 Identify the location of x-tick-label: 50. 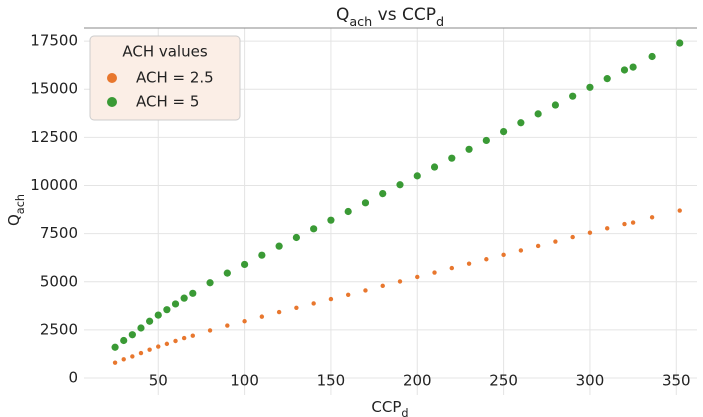
(158, 381).